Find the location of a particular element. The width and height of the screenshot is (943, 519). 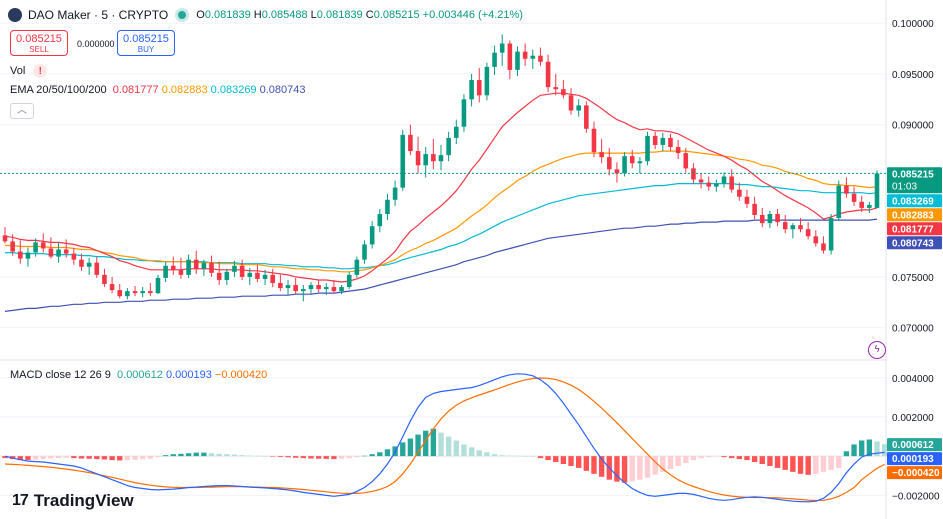

price-tick-label: 0.095000 is located at coordinates (913, 75).